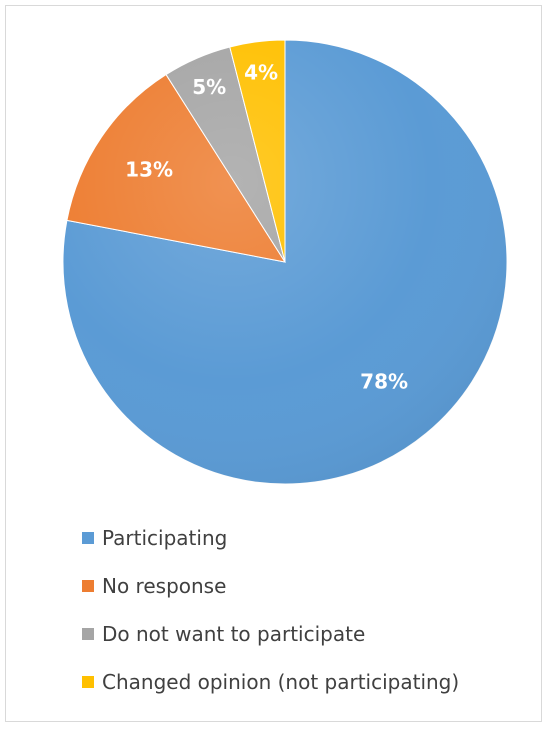 This screenshot has width=549, height=729. Describe the element at coordinates (281, 682) in the screenshot. I see `legend-label-changed-opinion: Changed opinion (not participating)` at that location.